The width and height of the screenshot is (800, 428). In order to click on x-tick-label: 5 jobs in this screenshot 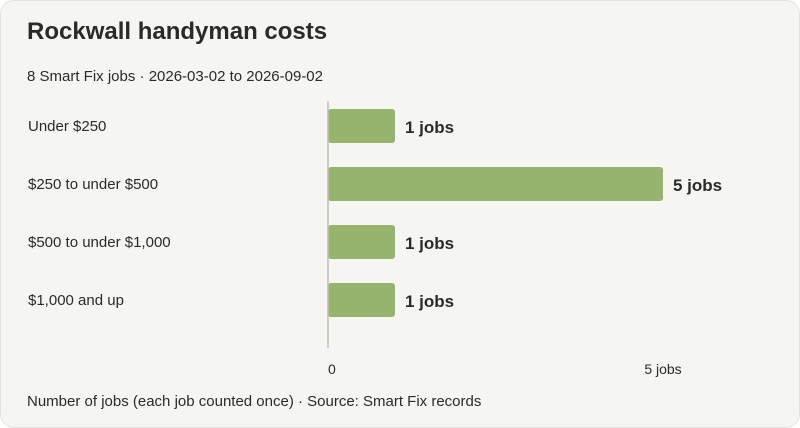, I will do `click(662, 369)`.